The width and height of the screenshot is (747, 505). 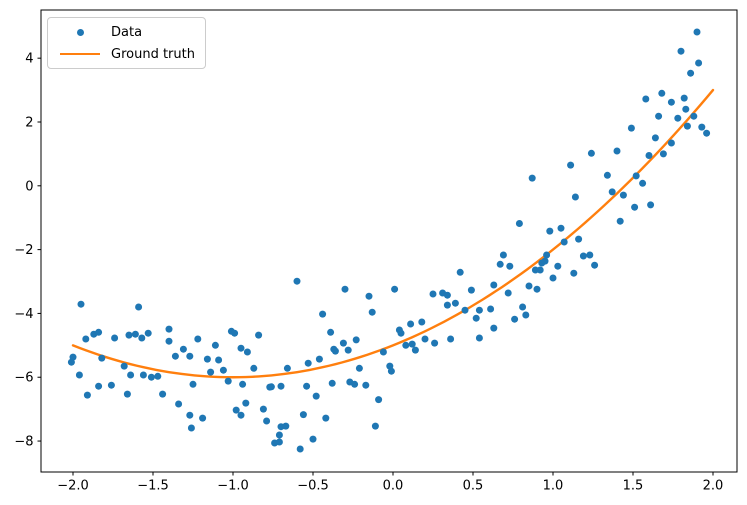 I want to click on y-axis-ticks: −8 −6 −4 −2 0 2 4, so click(x=27, y=251).